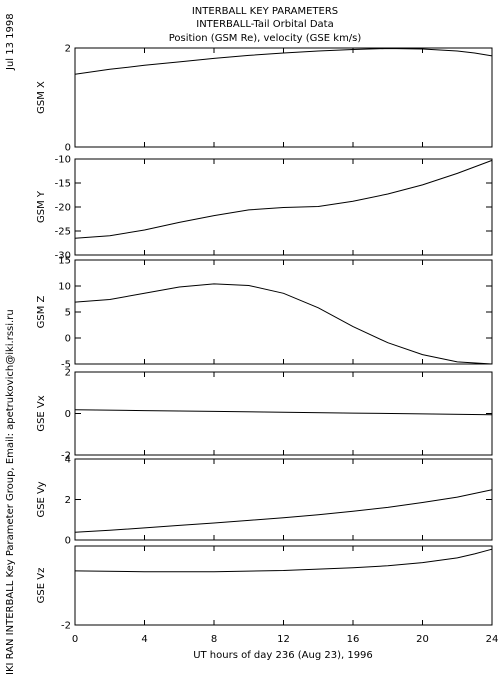 The width and height of the screenshot is (504, 684). What do you see at coordinates (283, 655) in the screenshot?
I see `x-axis-label: UT hours of day 236 (Aug 23), 1996` at bounding box center [283, 655].